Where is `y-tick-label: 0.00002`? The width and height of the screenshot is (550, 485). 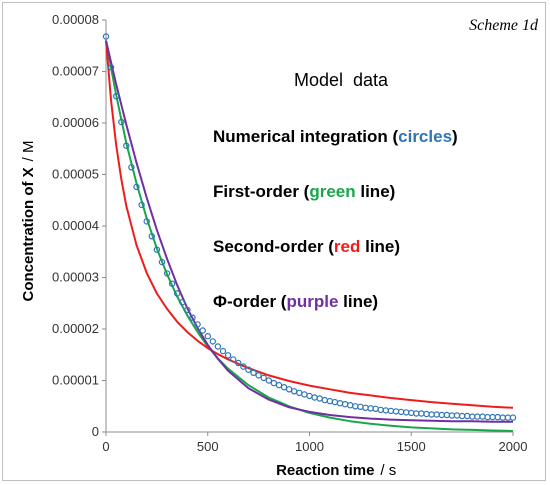
y-tick-label: 0.00002 is located at coordinates (75, 328).